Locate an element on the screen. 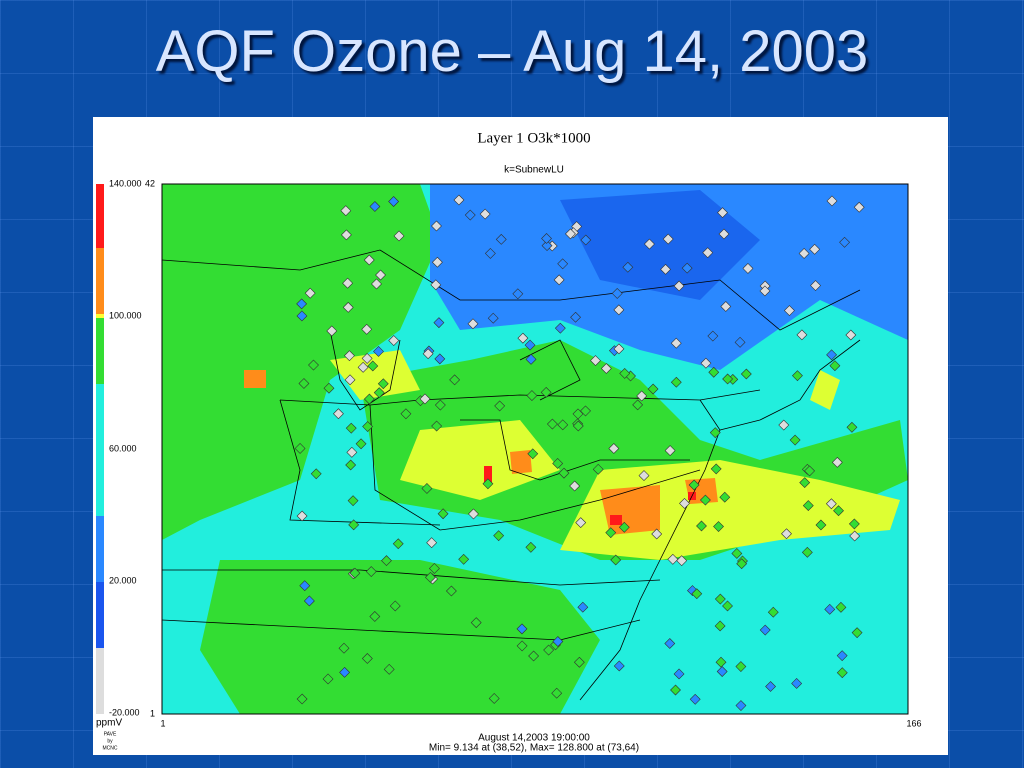 The image size is (1024, 768). colorbar-label: 20.000 is located at coordinates (123, 580).